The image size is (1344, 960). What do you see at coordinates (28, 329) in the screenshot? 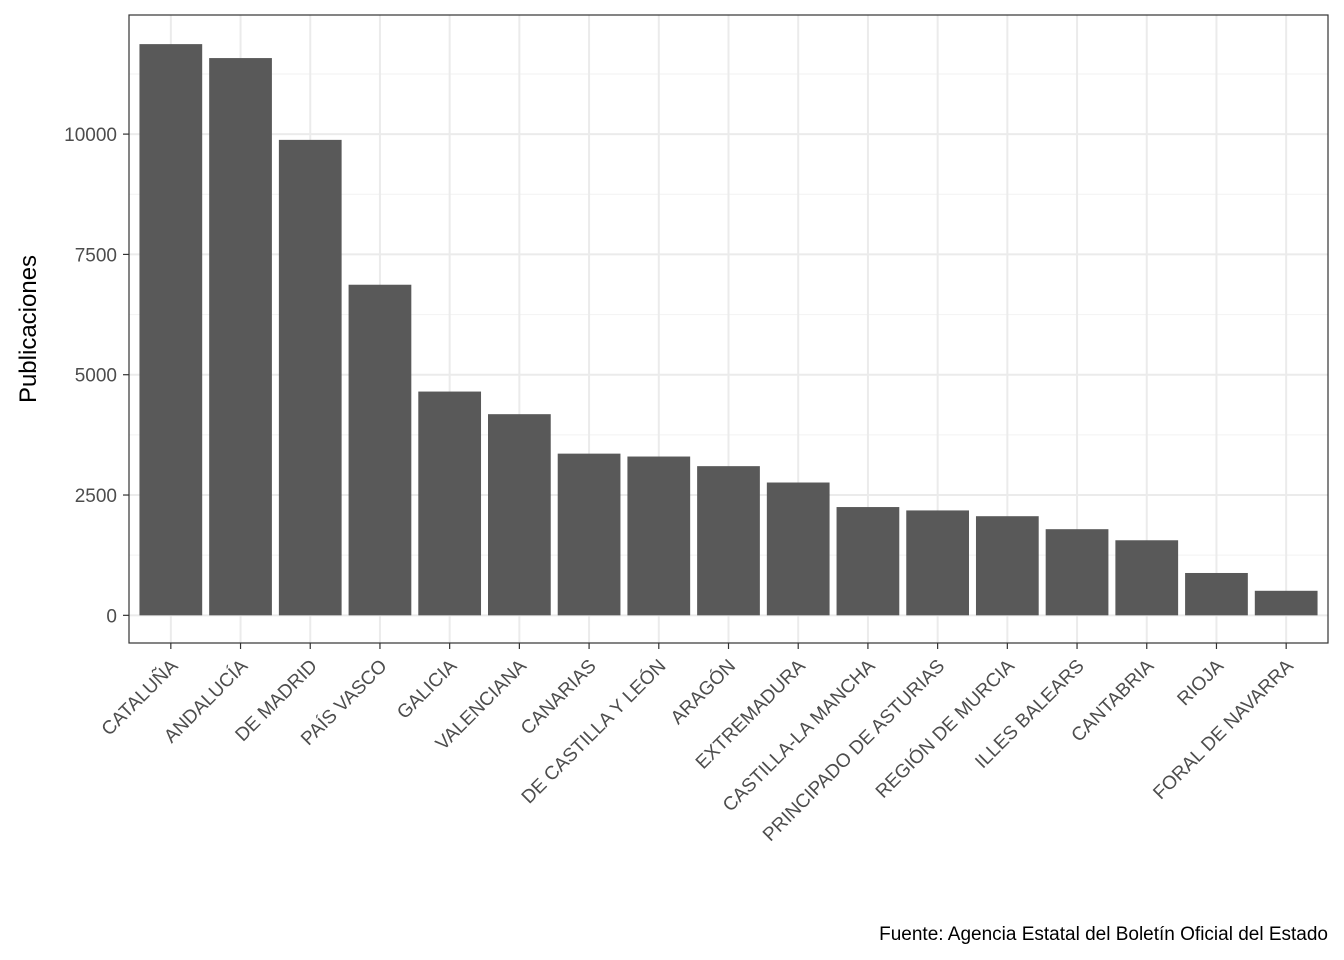
I see `y-axis-title: Publicaciones` at bounding box center [28, 329].